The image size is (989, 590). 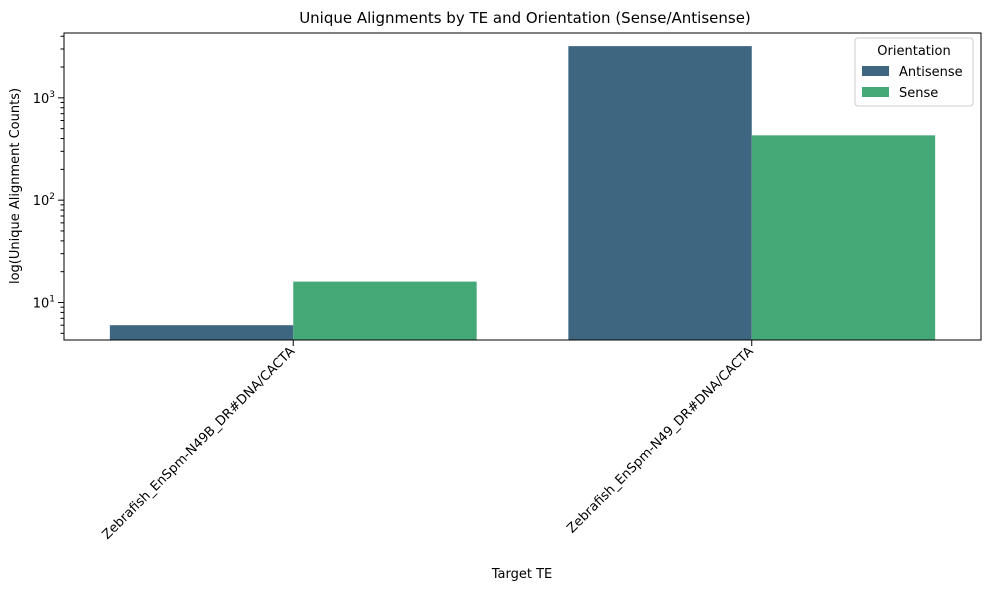 I want to click on y-axis-label: log(Unique Alignment Counts), so click(x=15, y=186).